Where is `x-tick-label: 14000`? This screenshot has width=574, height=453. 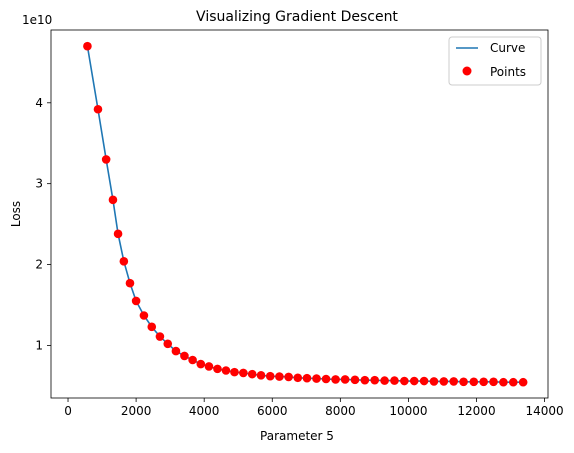
x-tick-label: 14000 is located at coordinates (545, 411).